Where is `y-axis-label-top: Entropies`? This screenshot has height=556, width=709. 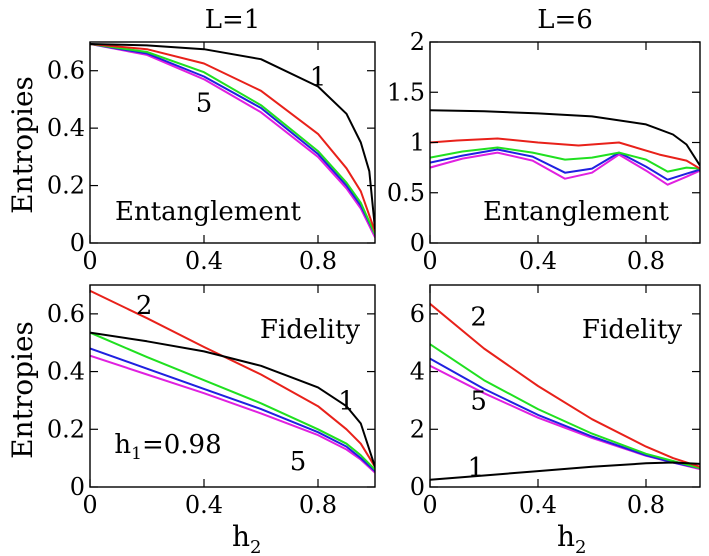 y-axis-label-top: Entropies is located at coordinates (22, 145).